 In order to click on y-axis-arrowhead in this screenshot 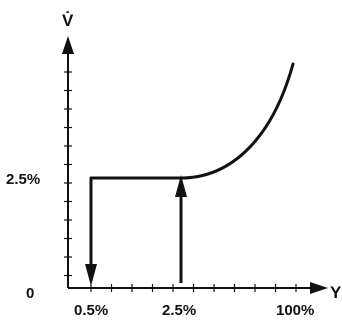, I will do `click(68, 45)`.